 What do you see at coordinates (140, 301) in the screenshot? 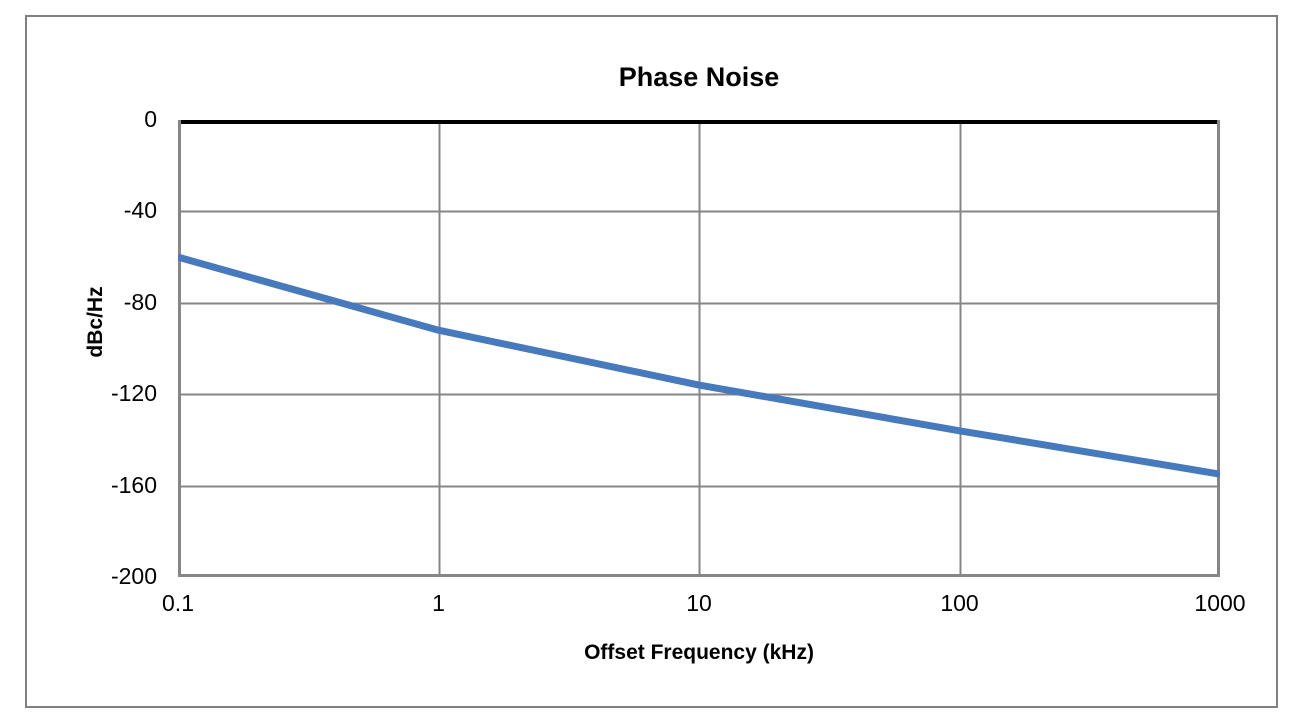
I see `y-axis-tick-label: -80` at bounding box center [140, 301].